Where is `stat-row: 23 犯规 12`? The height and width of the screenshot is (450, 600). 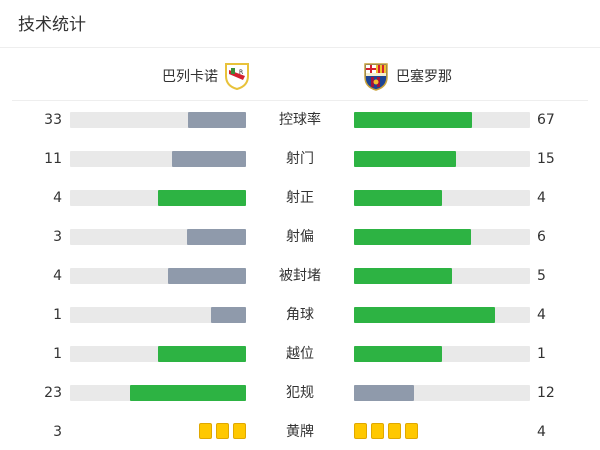
stat-row: 23 犯规 12 is located at coordinates (300, 393).